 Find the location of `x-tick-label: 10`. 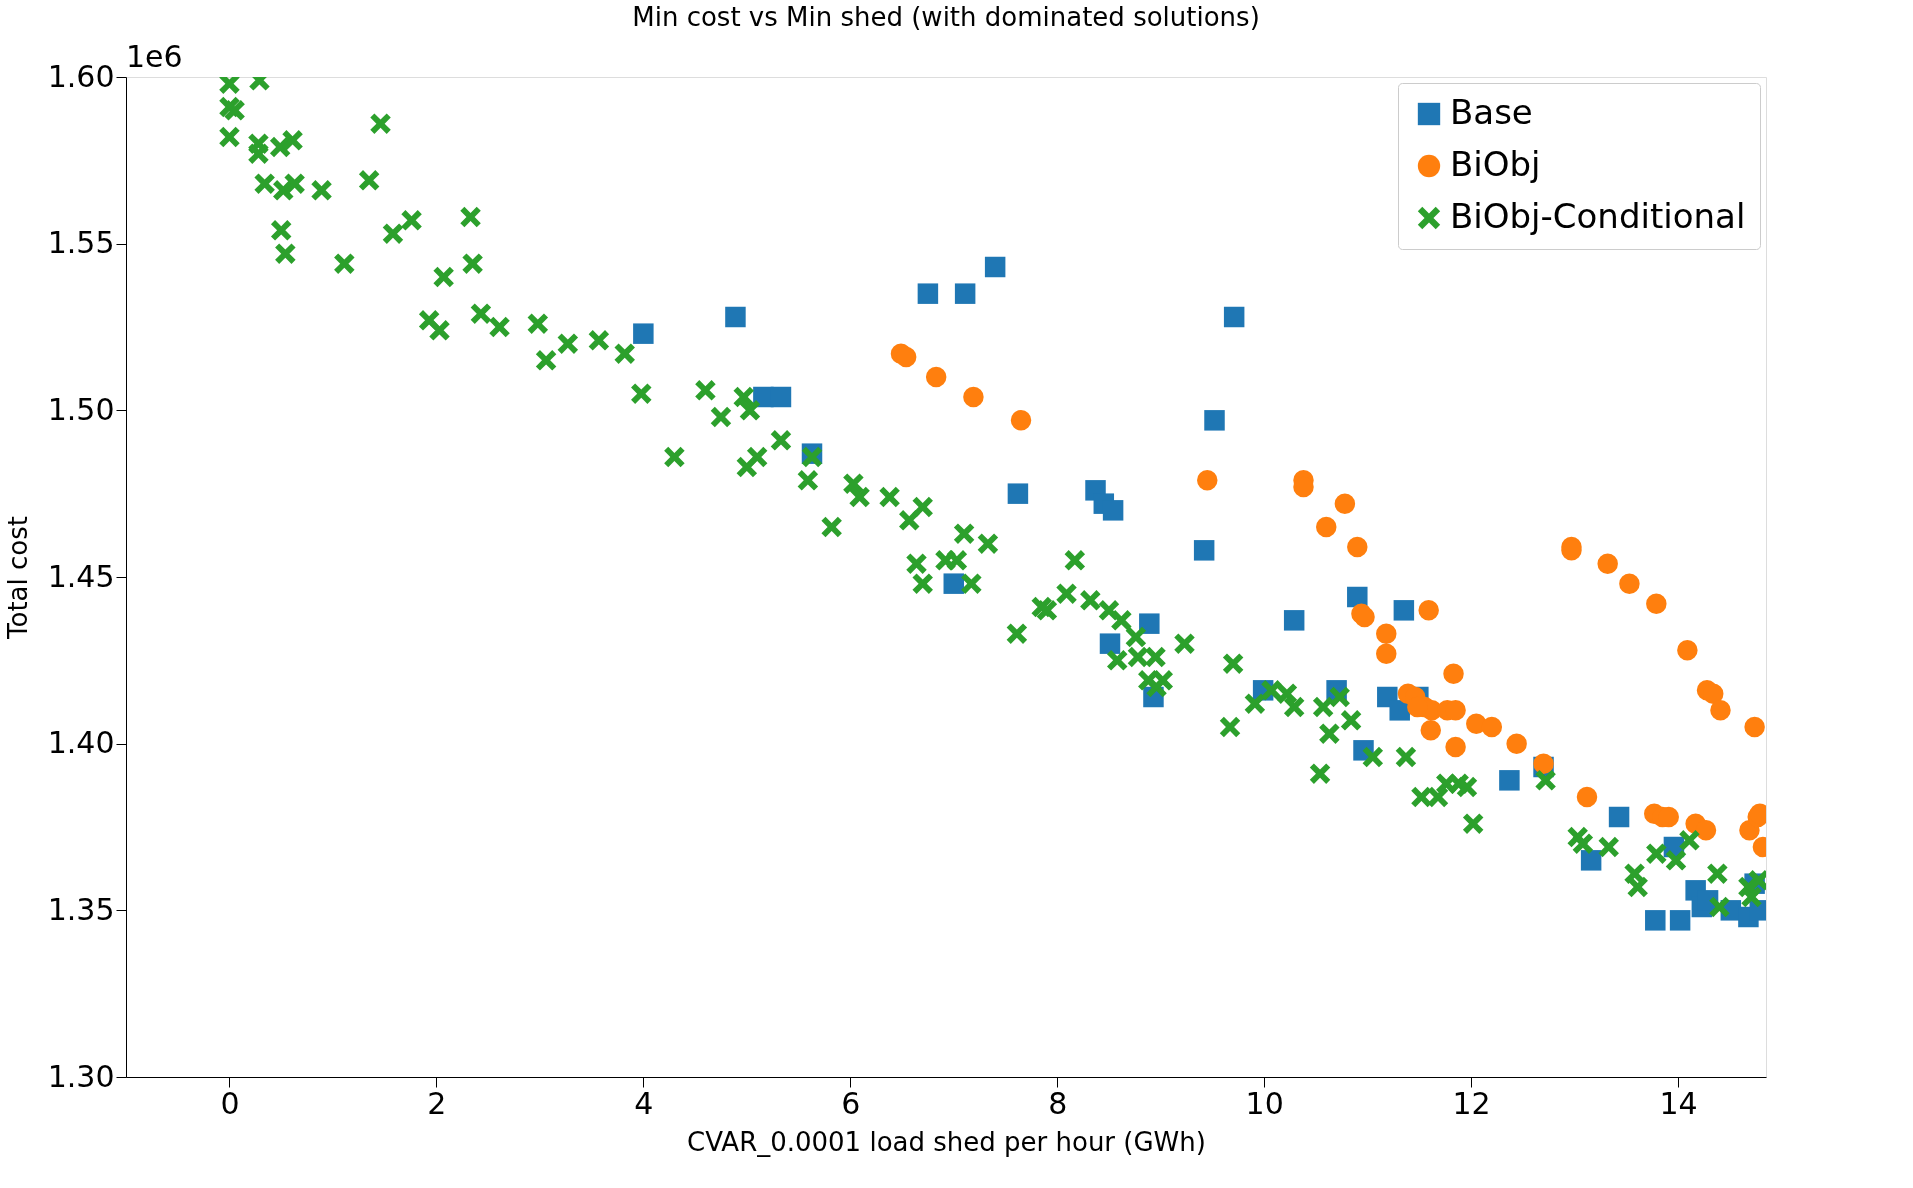

x-tick-label: 10 is located at coordinates (1264, 1103).